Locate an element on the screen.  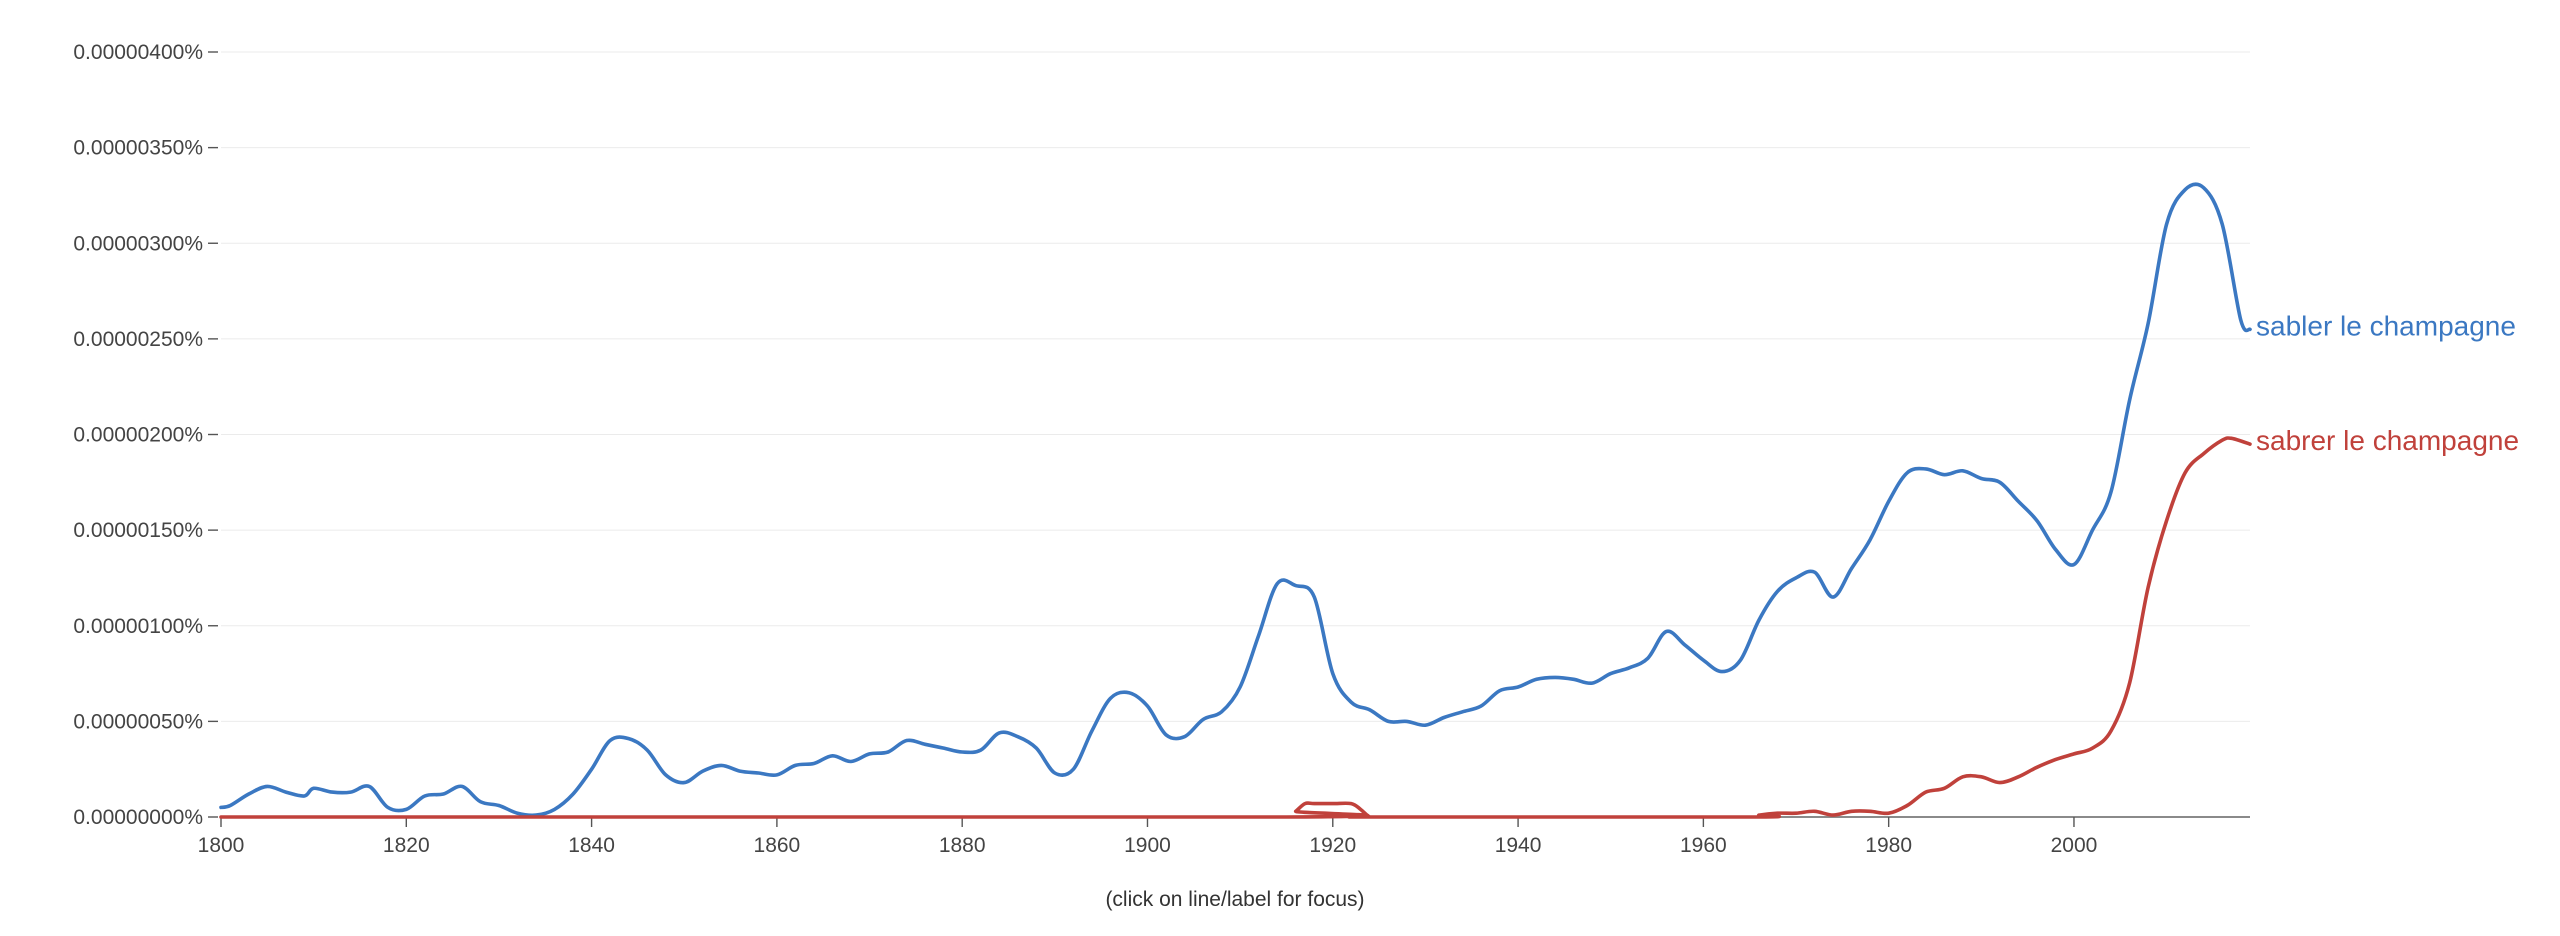
x-tick-label: 1880 is located at coordinates (962, 845).